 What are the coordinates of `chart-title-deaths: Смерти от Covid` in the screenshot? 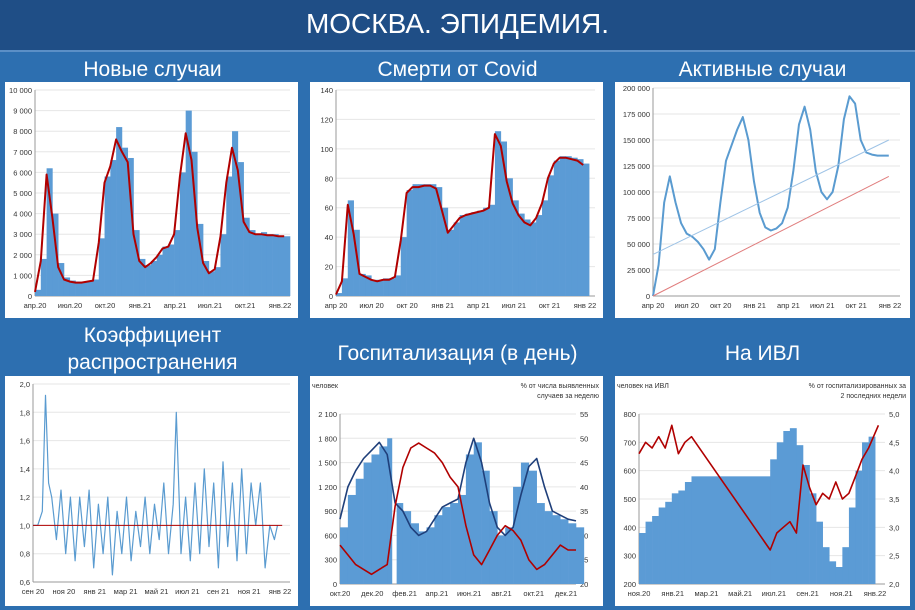 It's located at (457, 69).